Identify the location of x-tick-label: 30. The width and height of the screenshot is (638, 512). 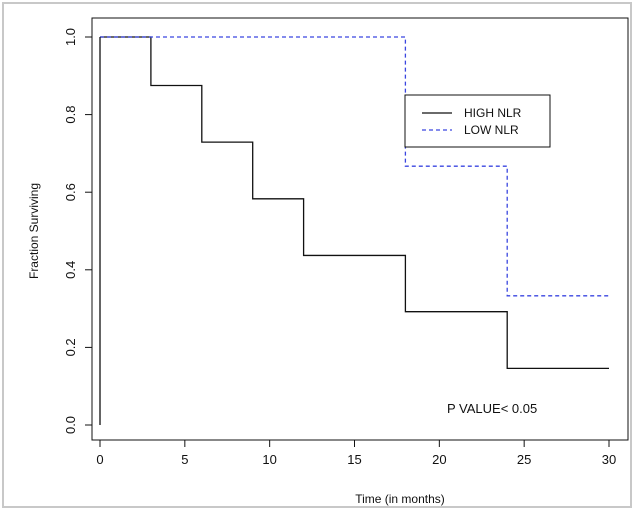
(609, 459).